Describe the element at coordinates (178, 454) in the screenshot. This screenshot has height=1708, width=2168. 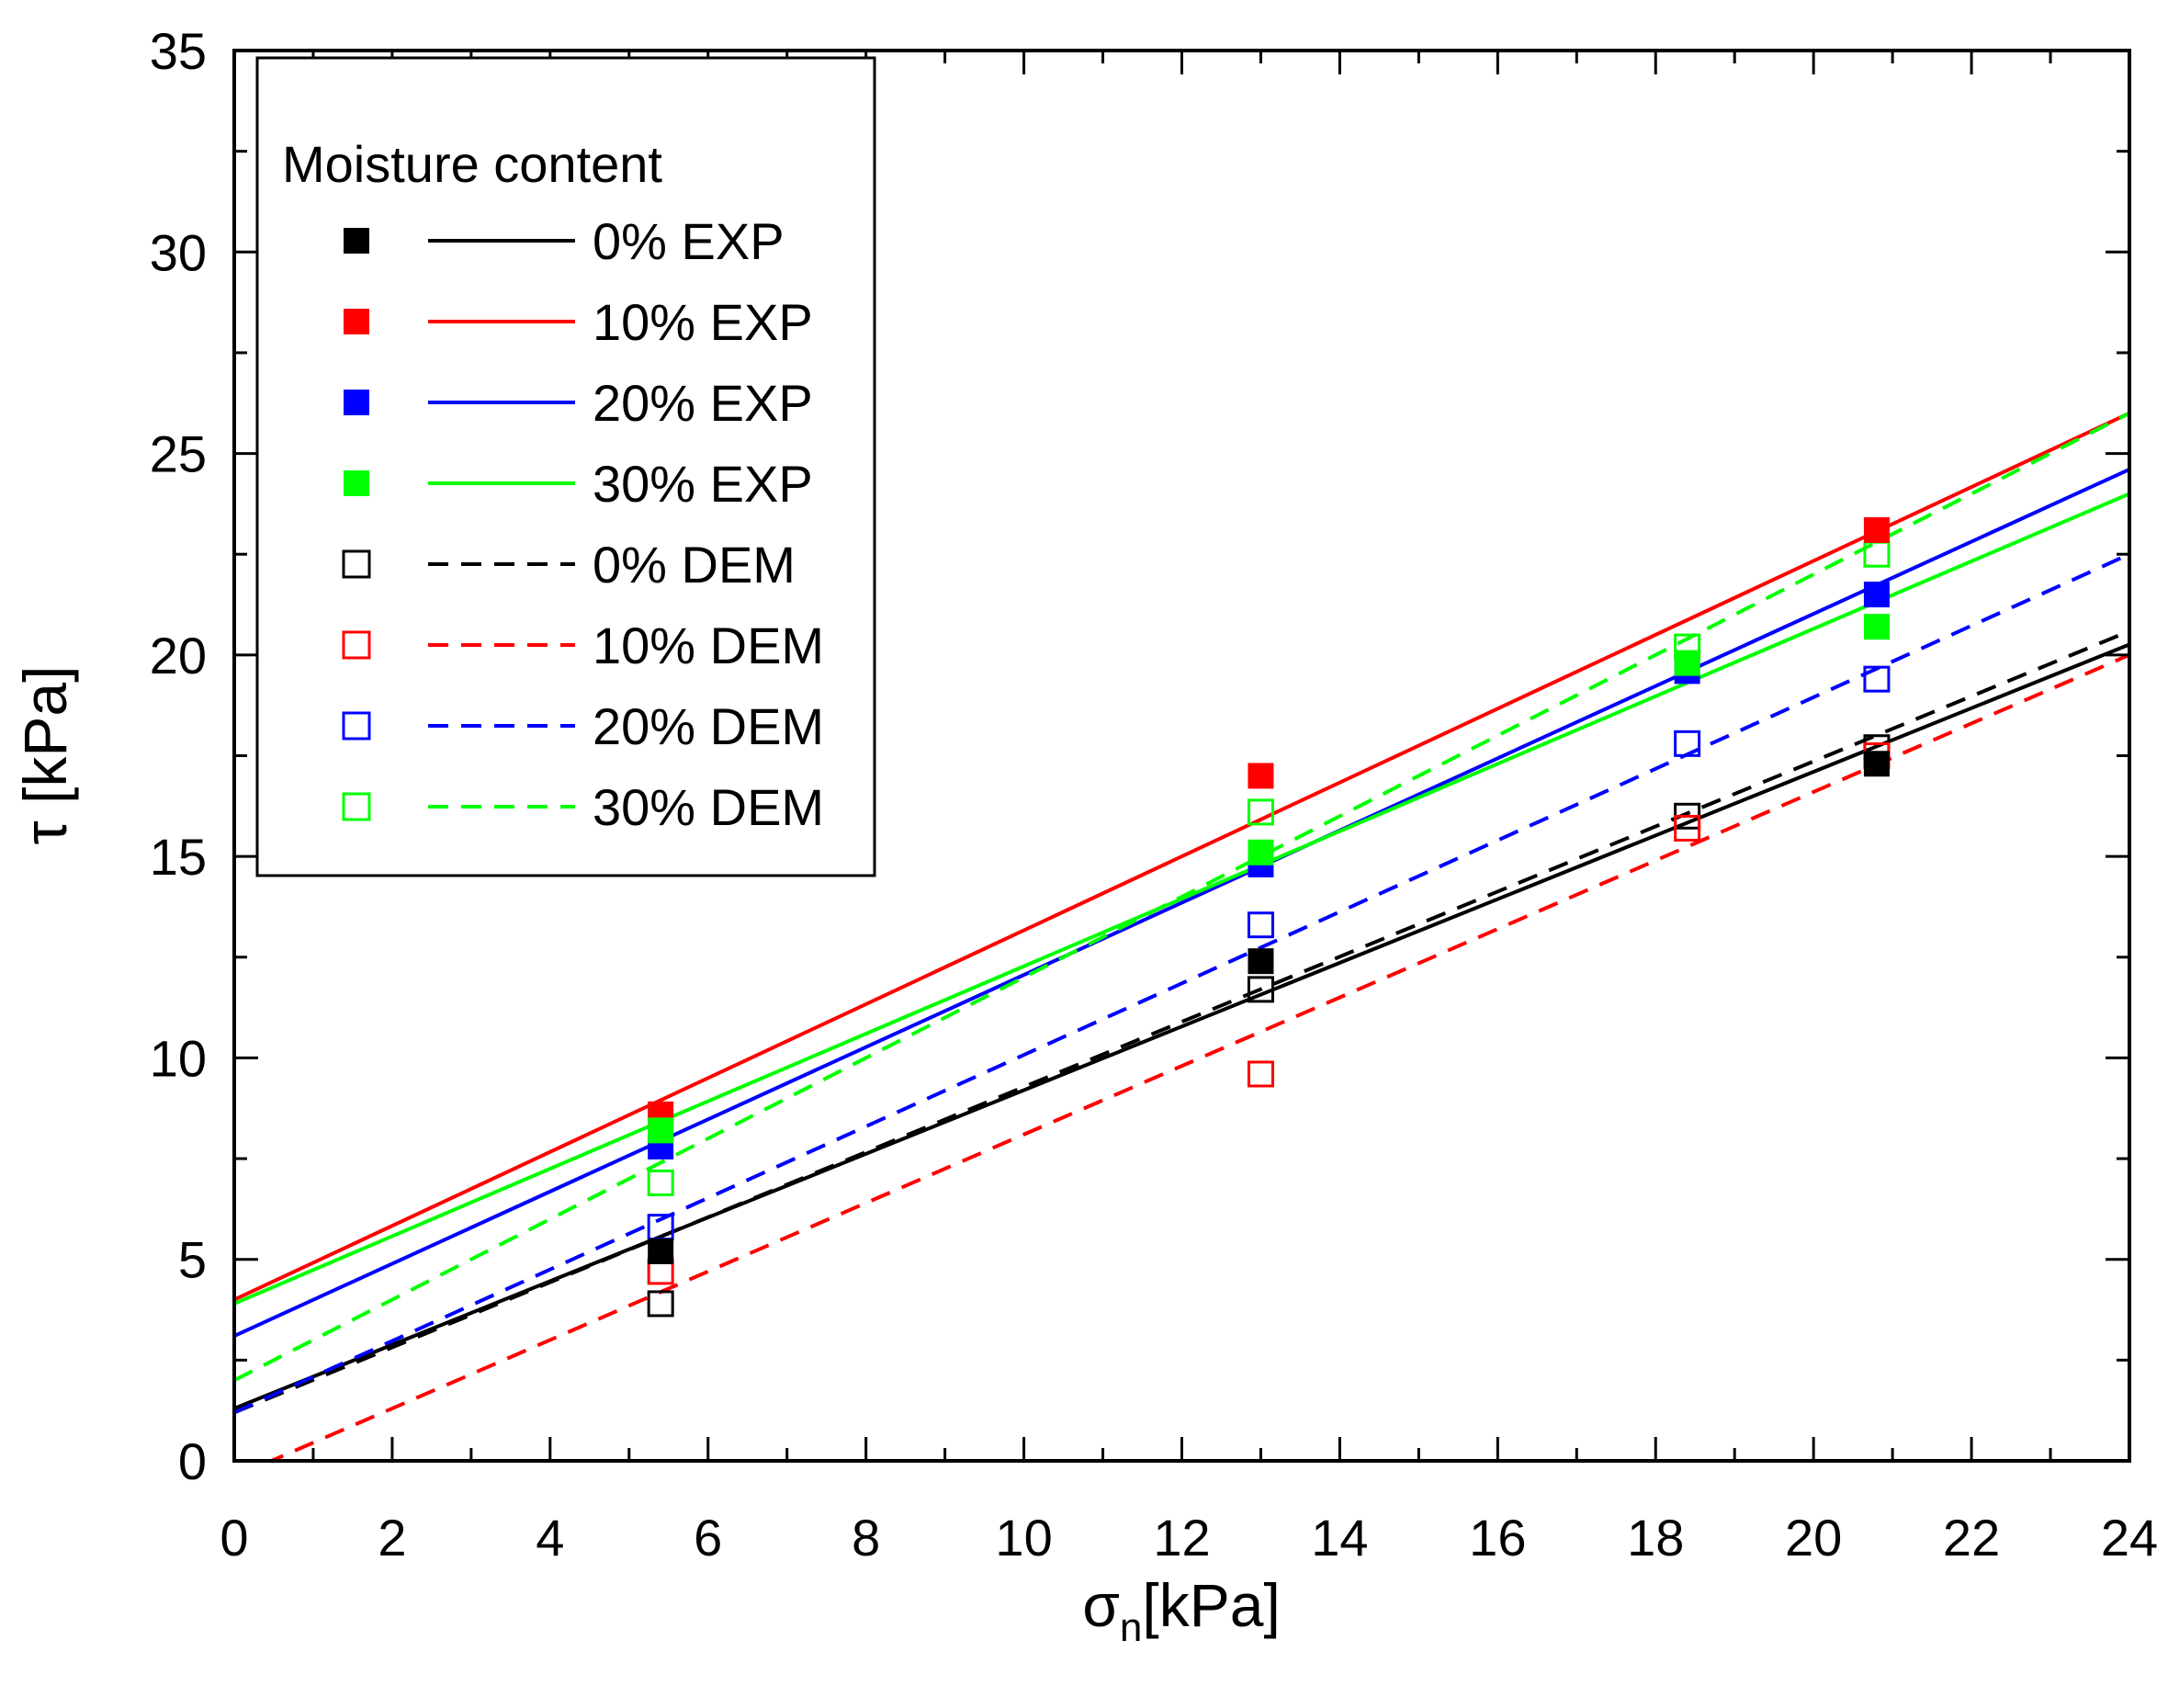
I see `y-tick-label: 25` at that location.